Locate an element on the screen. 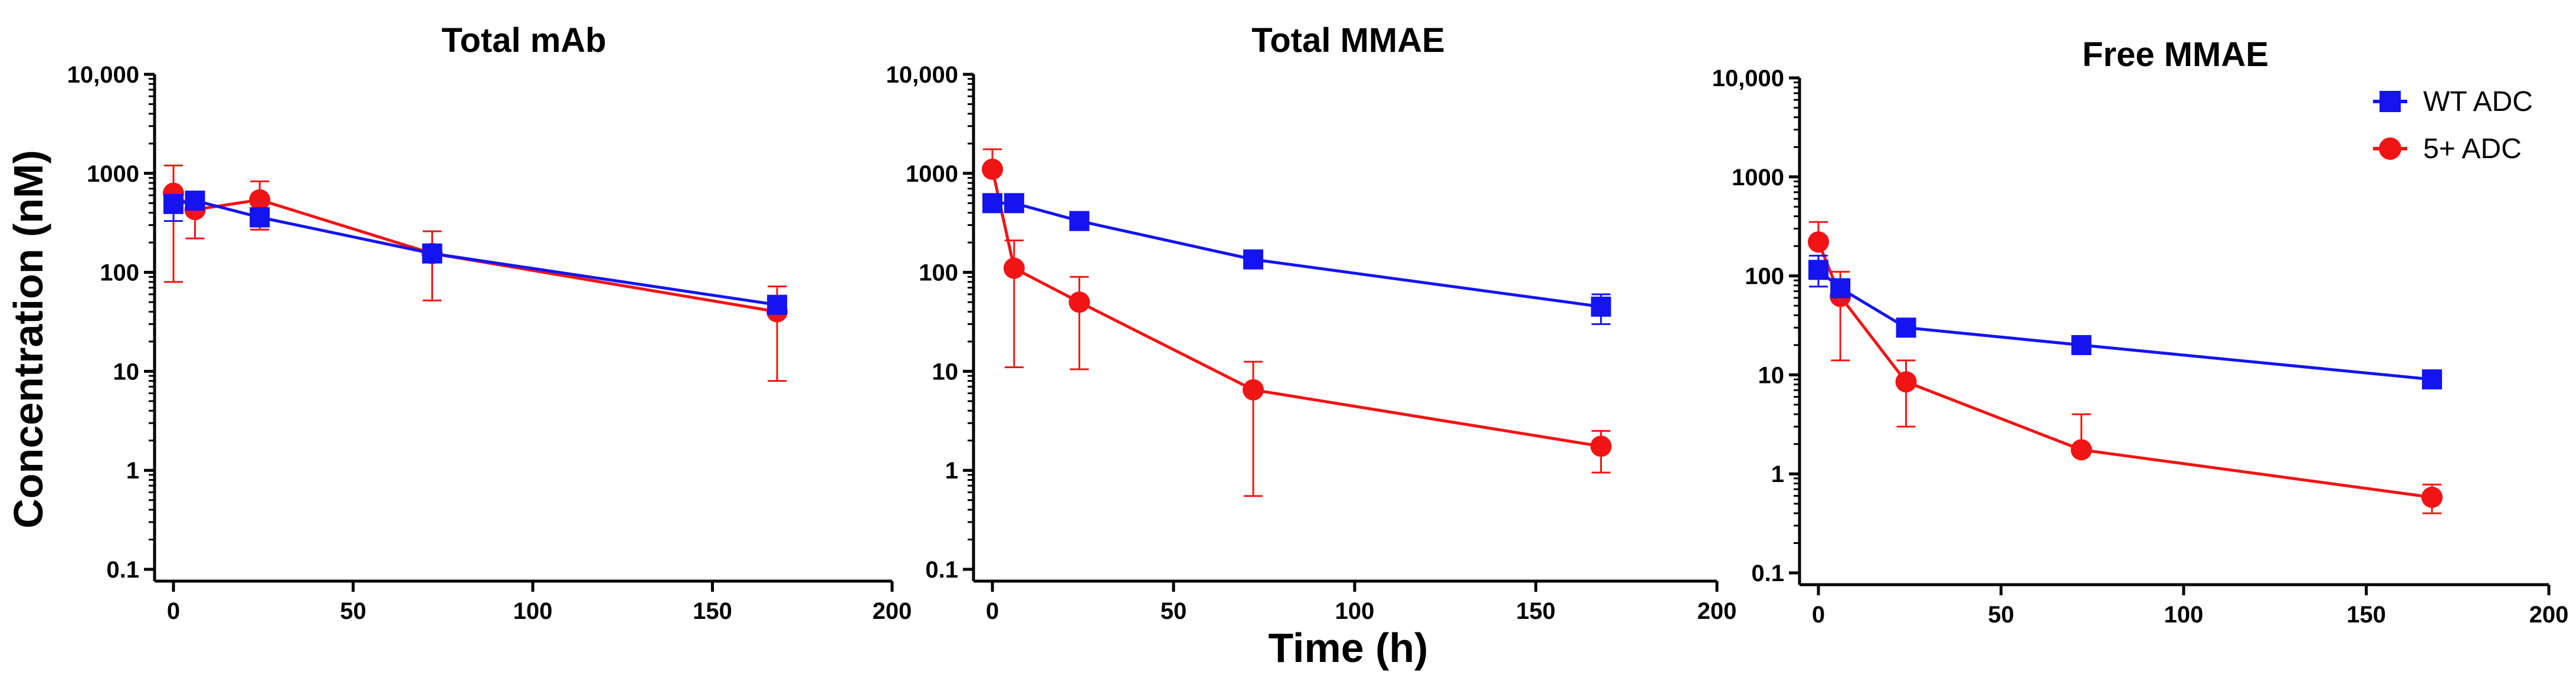 The height and width of the screenshot is (695, 2576). panel-title: Free MMAE is located at coordinates (2175, 54).